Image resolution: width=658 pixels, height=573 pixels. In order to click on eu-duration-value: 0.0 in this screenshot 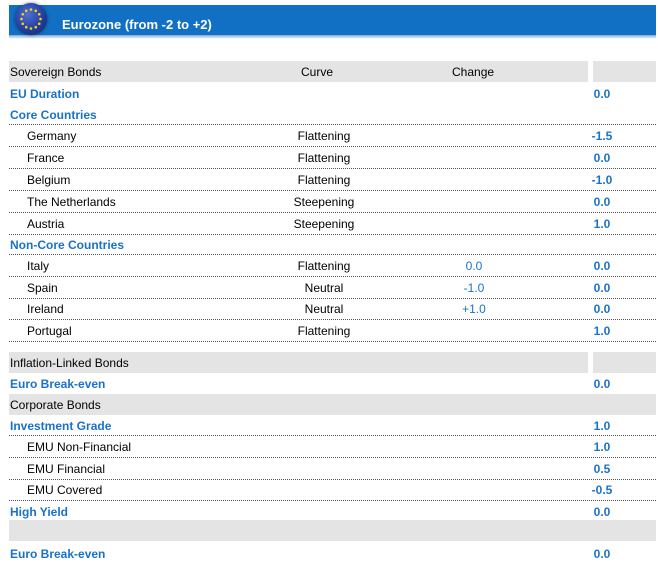, I will do `click(602, 94)`.